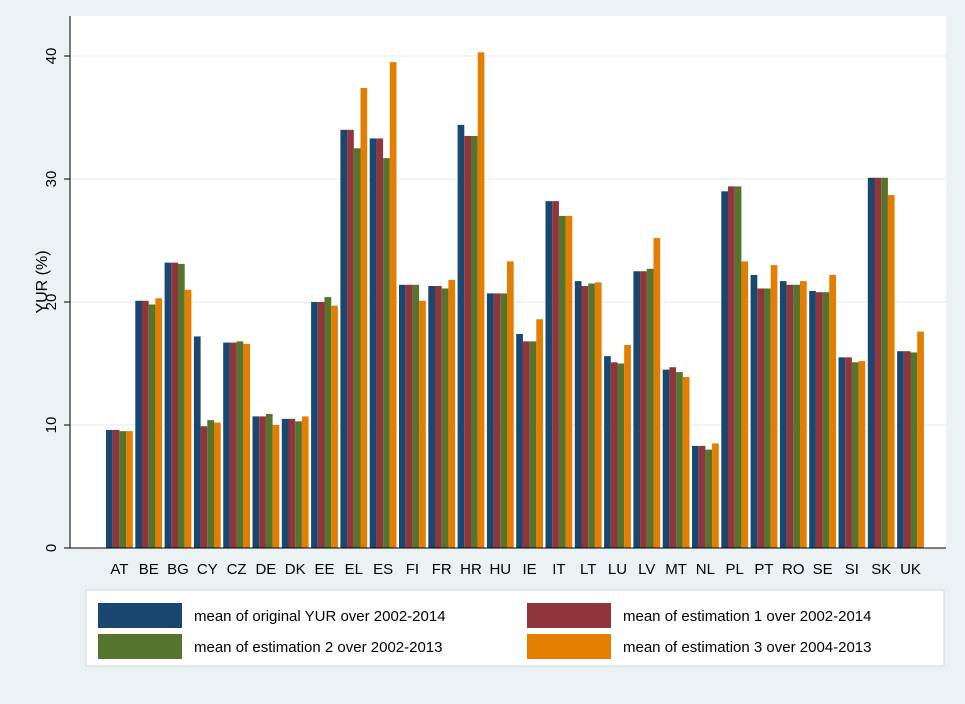 This screenshot has height=704, width=965. I want to click on x-tick-label: NL, so click(705, 569).